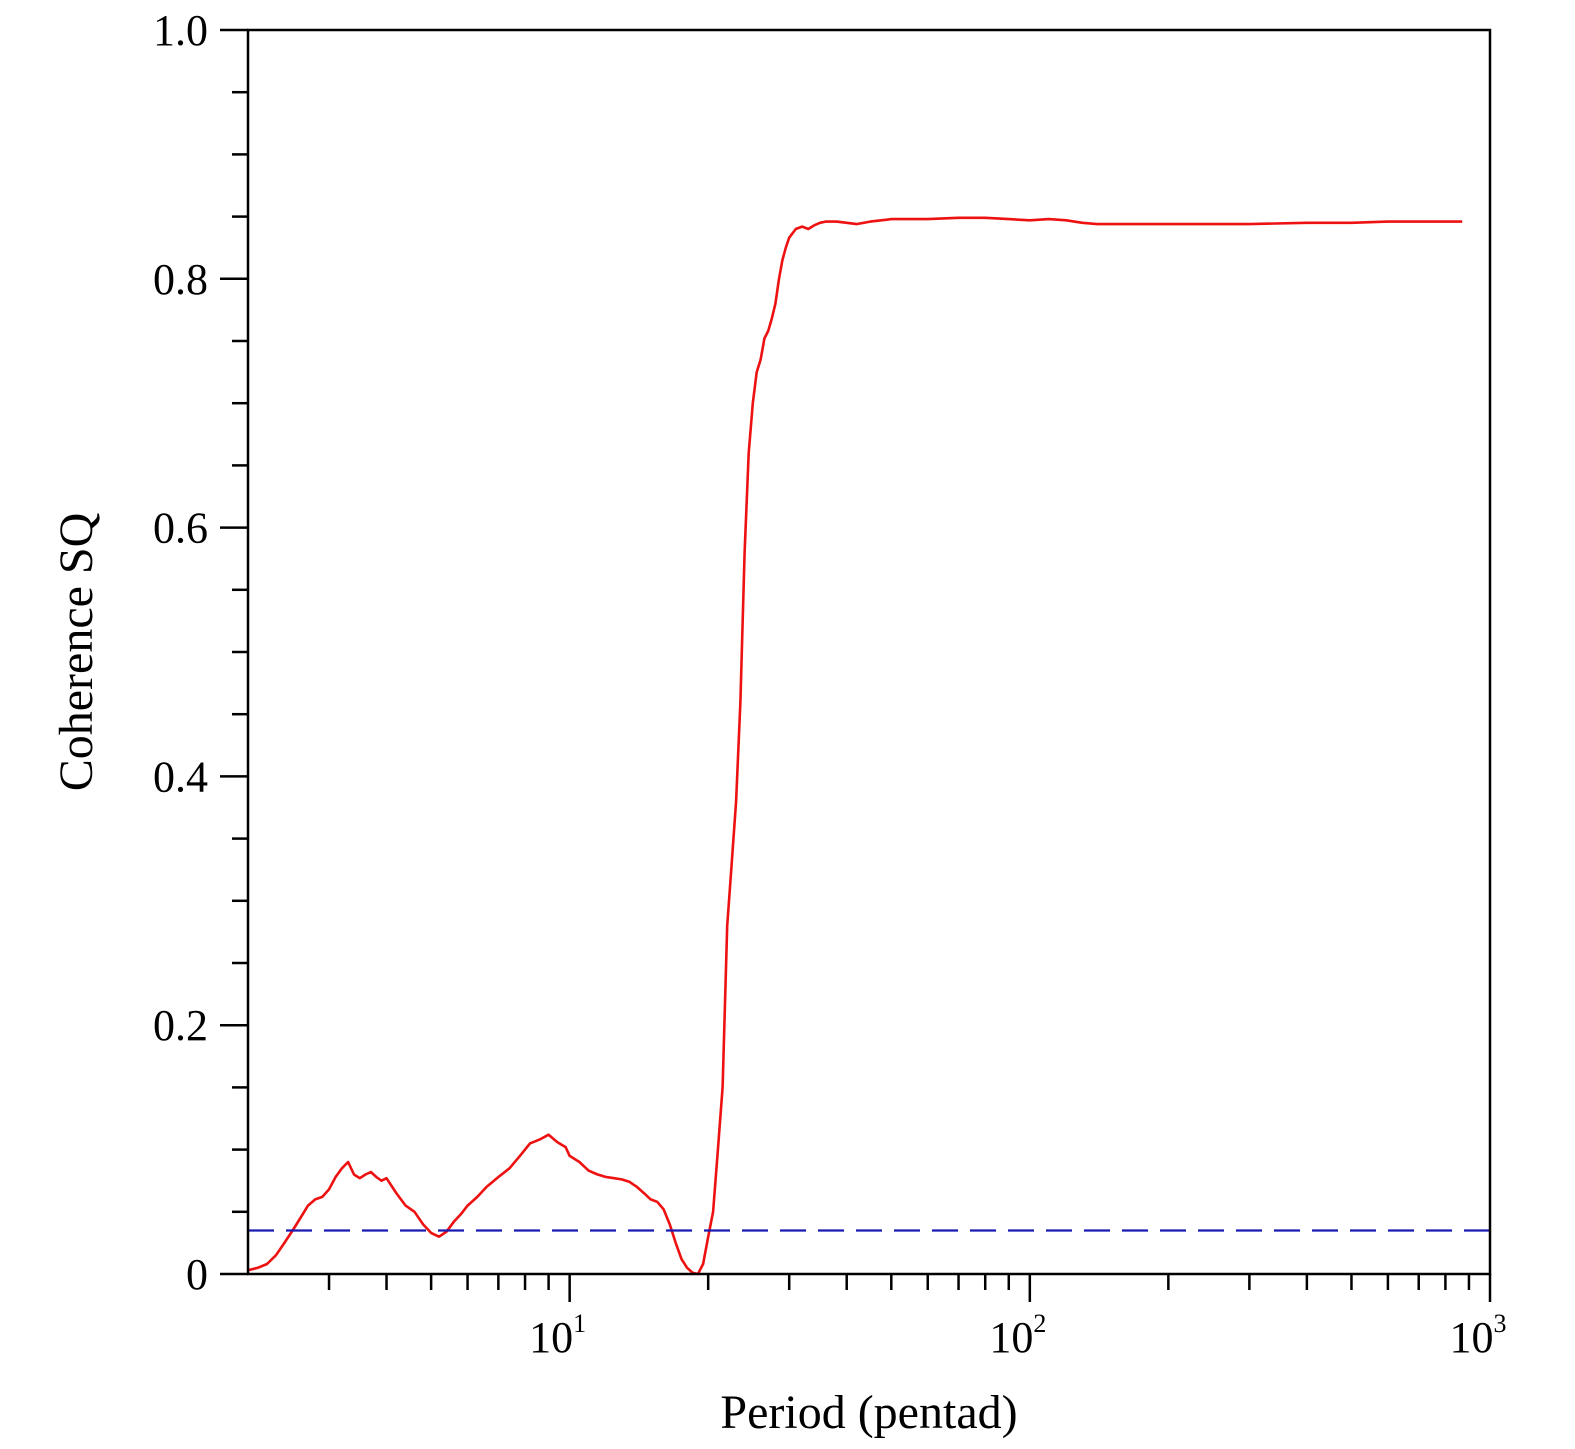 This screenshot has height=1449, width=1575. I want to click on y-axis-title: Coherence SQ, so click(76, 652).